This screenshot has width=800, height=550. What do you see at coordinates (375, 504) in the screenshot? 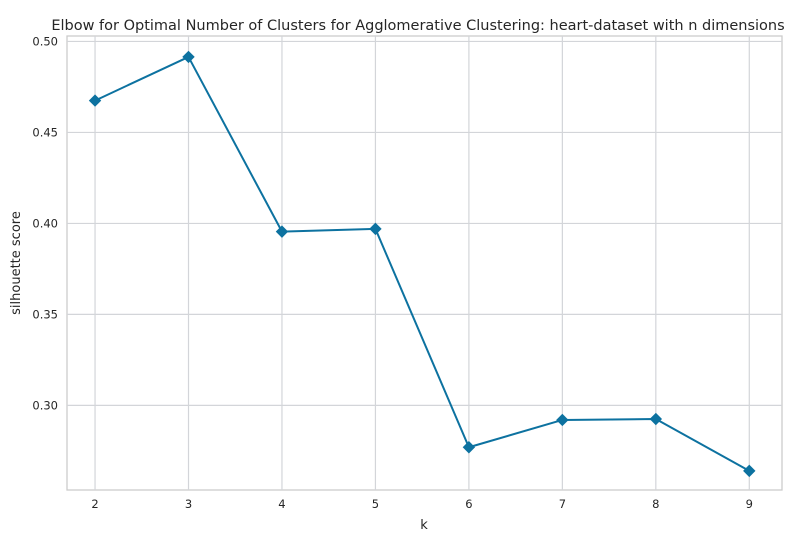
I see `x-tick-label: 5` at bounding box center [375, 504].